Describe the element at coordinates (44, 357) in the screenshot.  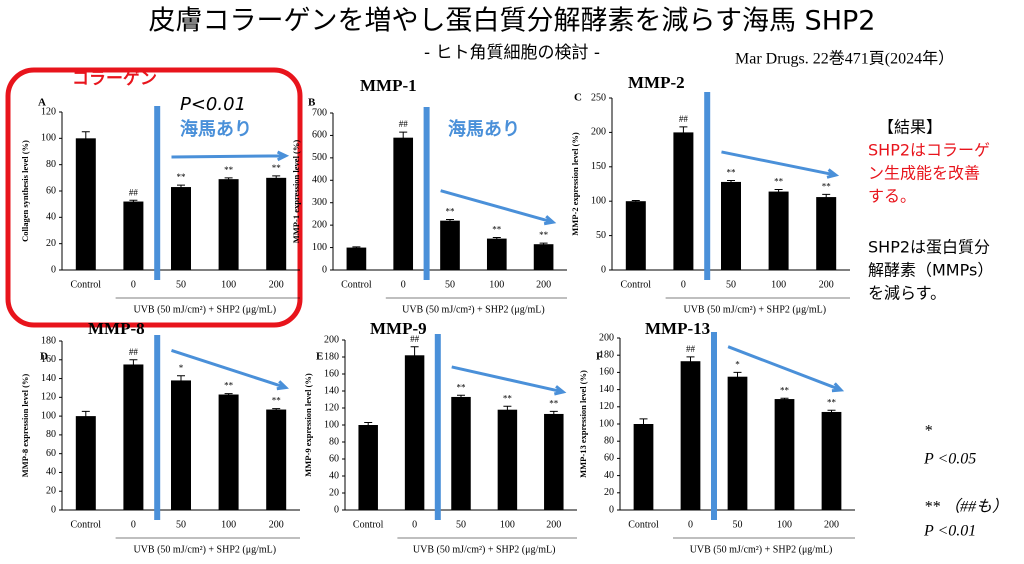
I see `panel-letter: D` at that location.